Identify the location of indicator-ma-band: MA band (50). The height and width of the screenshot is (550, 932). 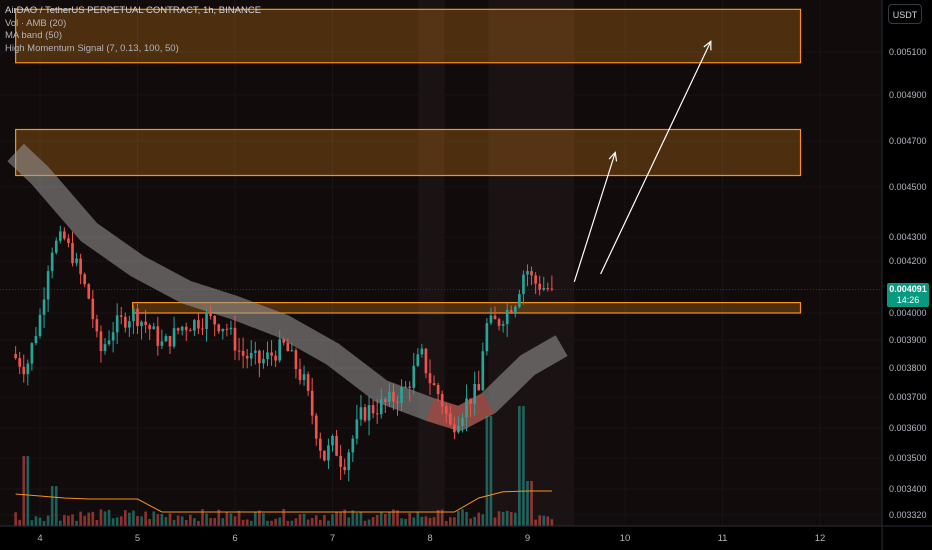
(34, 35).